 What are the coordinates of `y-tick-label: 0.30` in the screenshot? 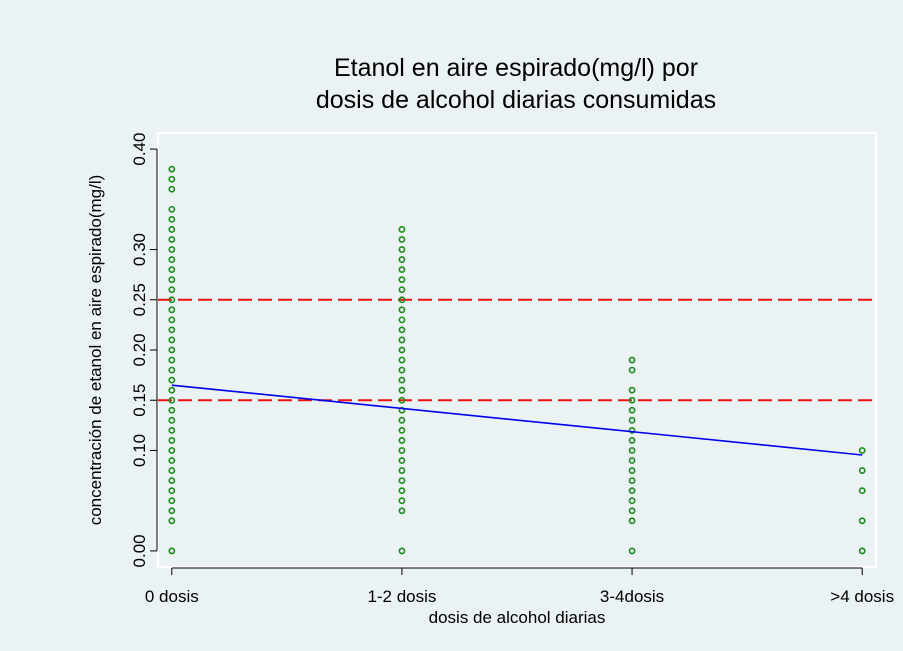 It's located at (139, 249).